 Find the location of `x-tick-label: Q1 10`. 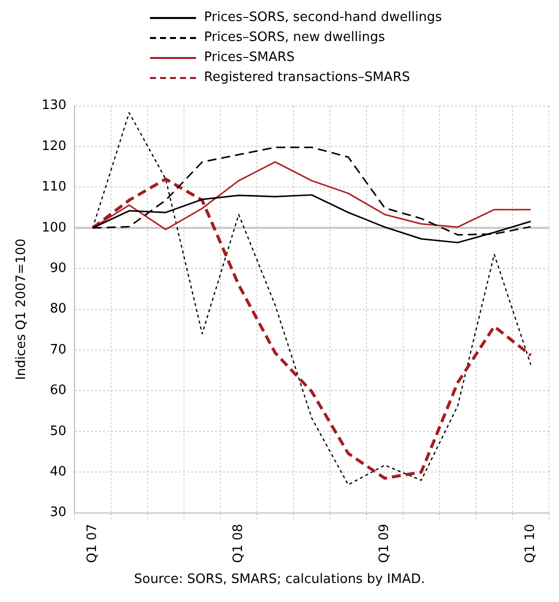

x-tick-label: Q1 10 is located at coordinates (530, 544).